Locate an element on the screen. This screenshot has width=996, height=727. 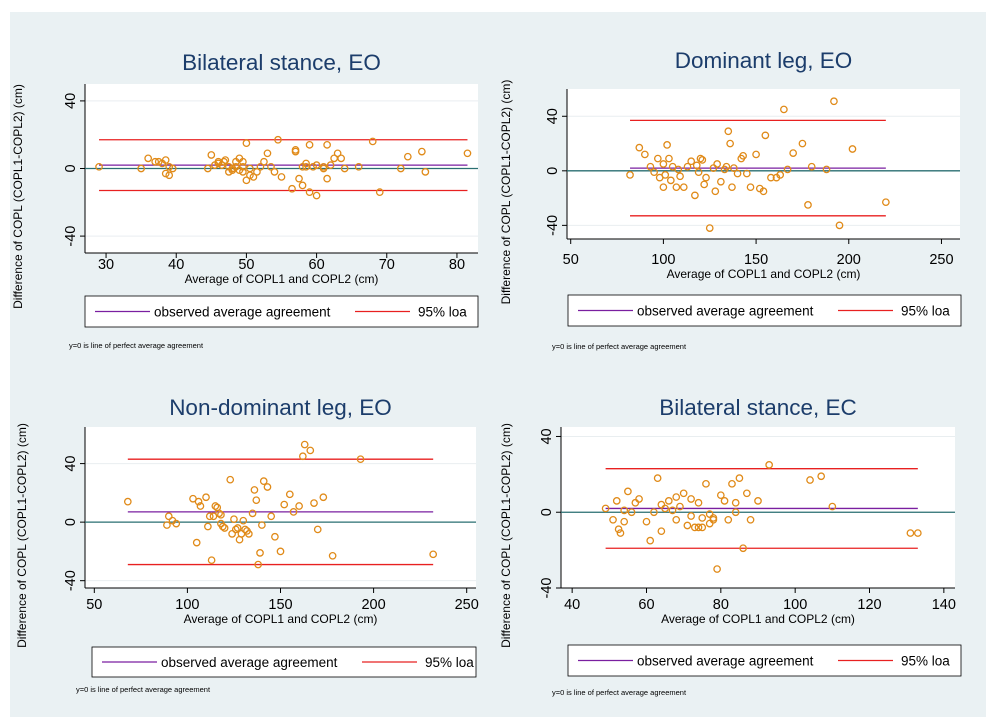
legend-label-loa: 95% loa is located at coordinates (449, 662).